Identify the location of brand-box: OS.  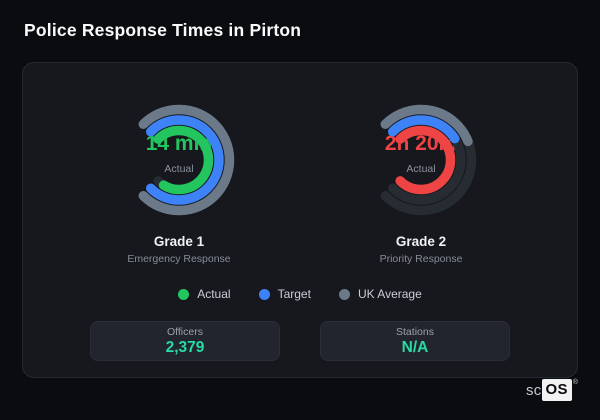
(556, 390).